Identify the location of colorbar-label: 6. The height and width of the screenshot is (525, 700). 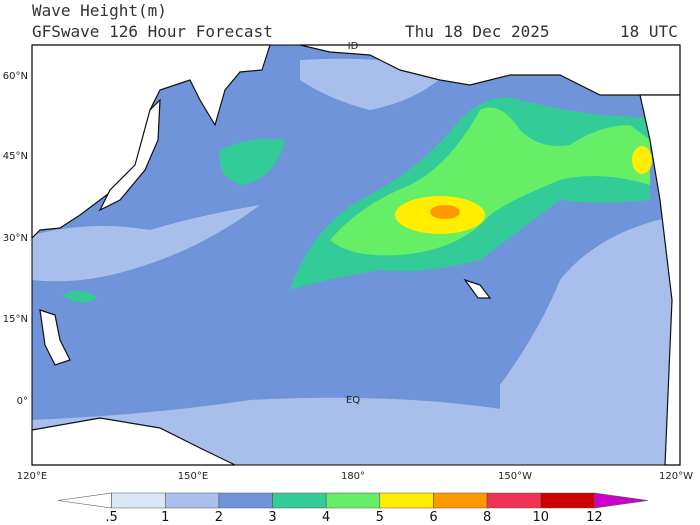
(433, 517).